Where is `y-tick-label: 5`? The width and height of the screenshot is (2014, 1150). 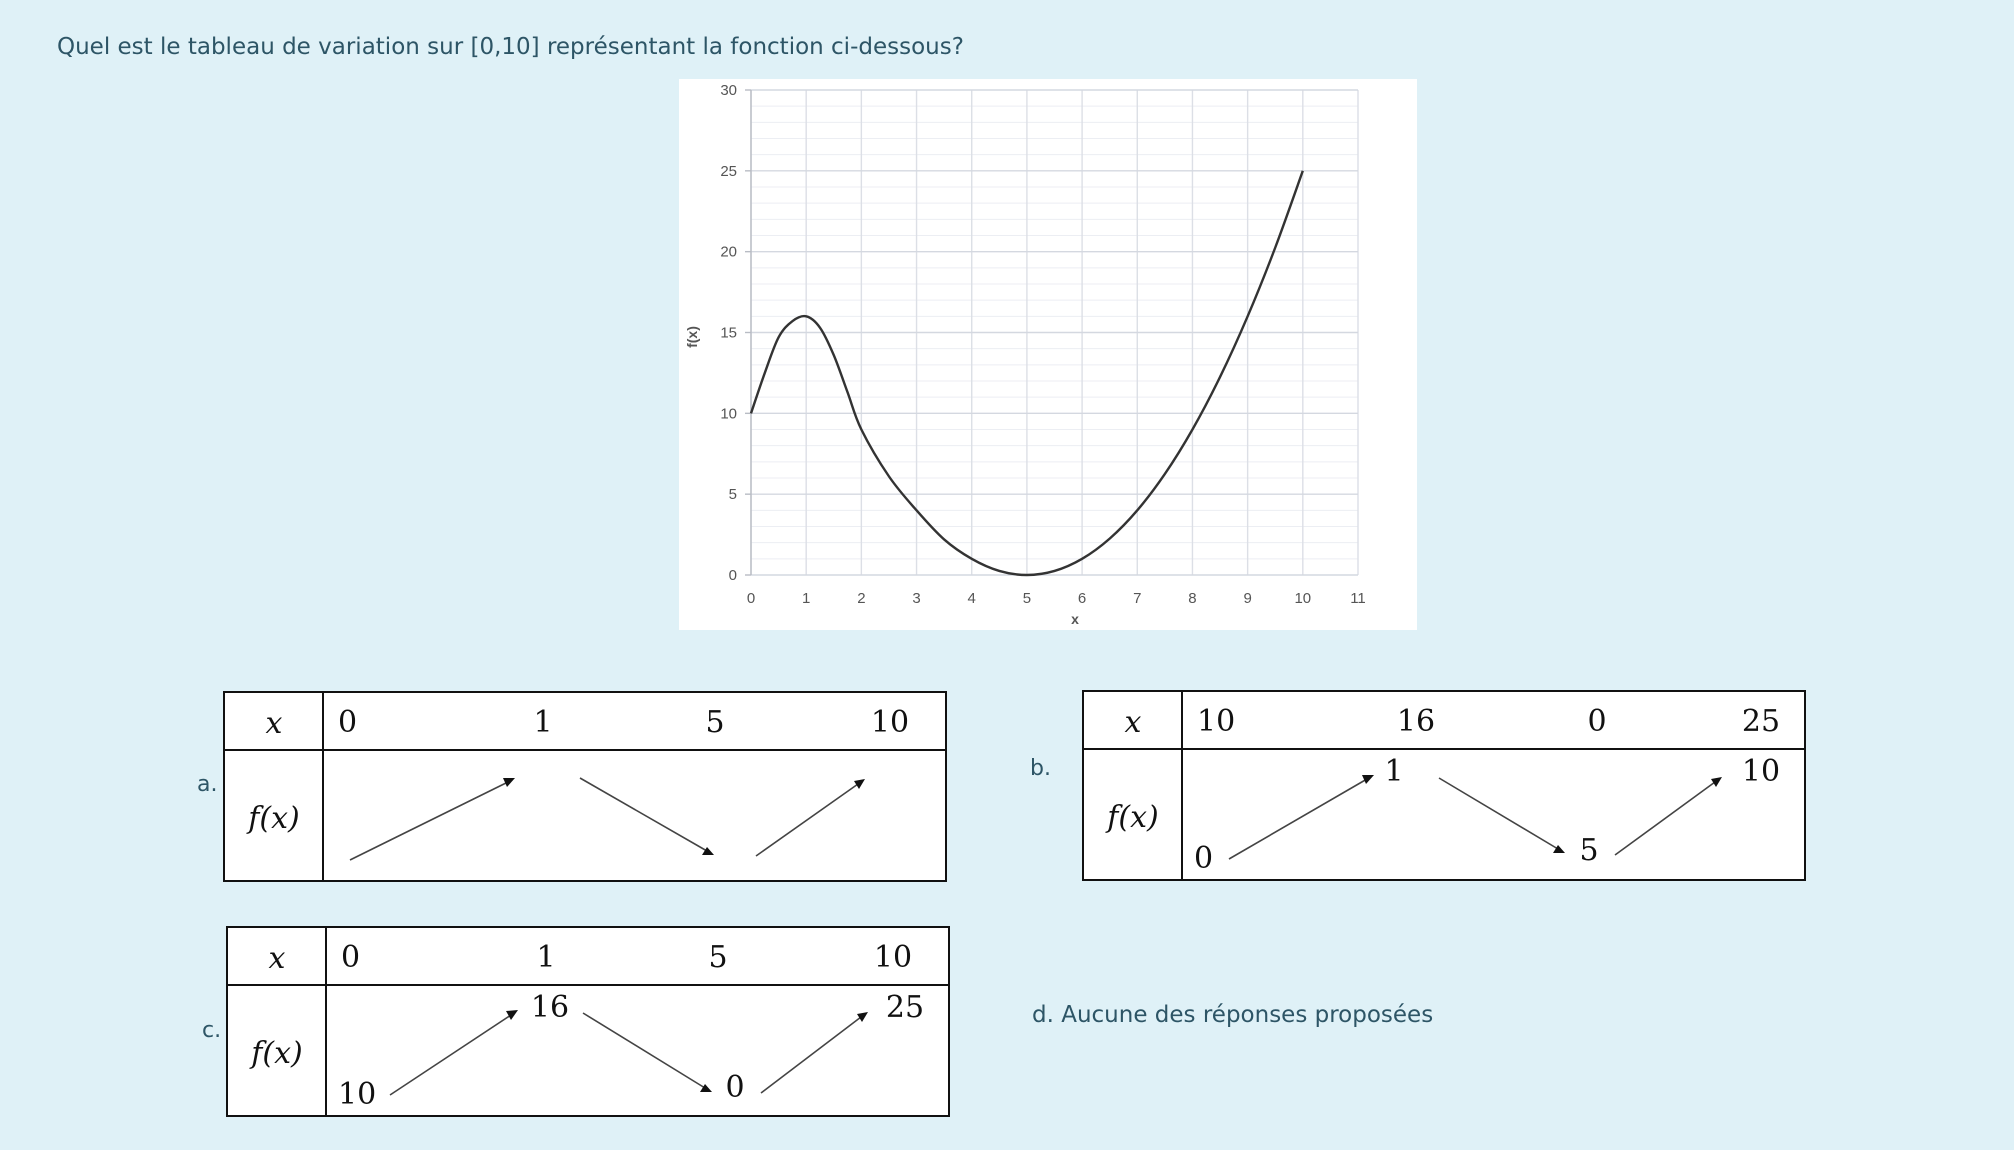 y-tick-label: 5 is located at coordinates (733, 494).